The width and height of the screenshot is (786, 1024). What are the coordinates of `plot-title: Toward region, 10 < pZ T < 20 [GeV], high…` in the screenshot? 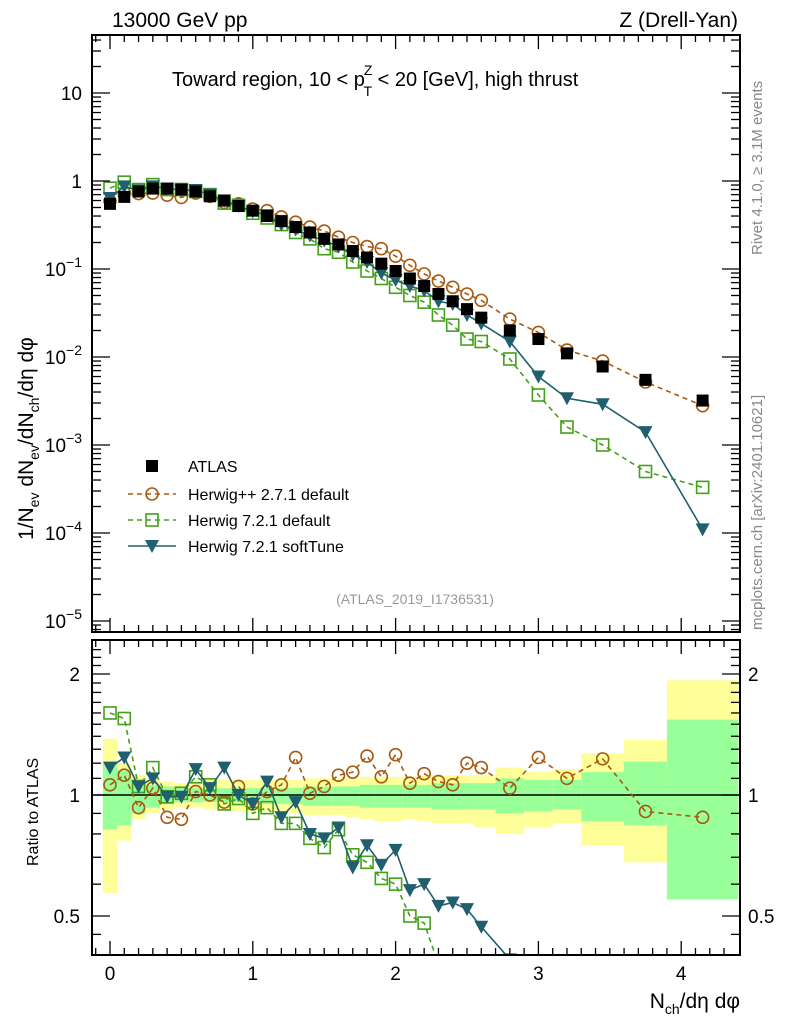 It's located at (375, 80).